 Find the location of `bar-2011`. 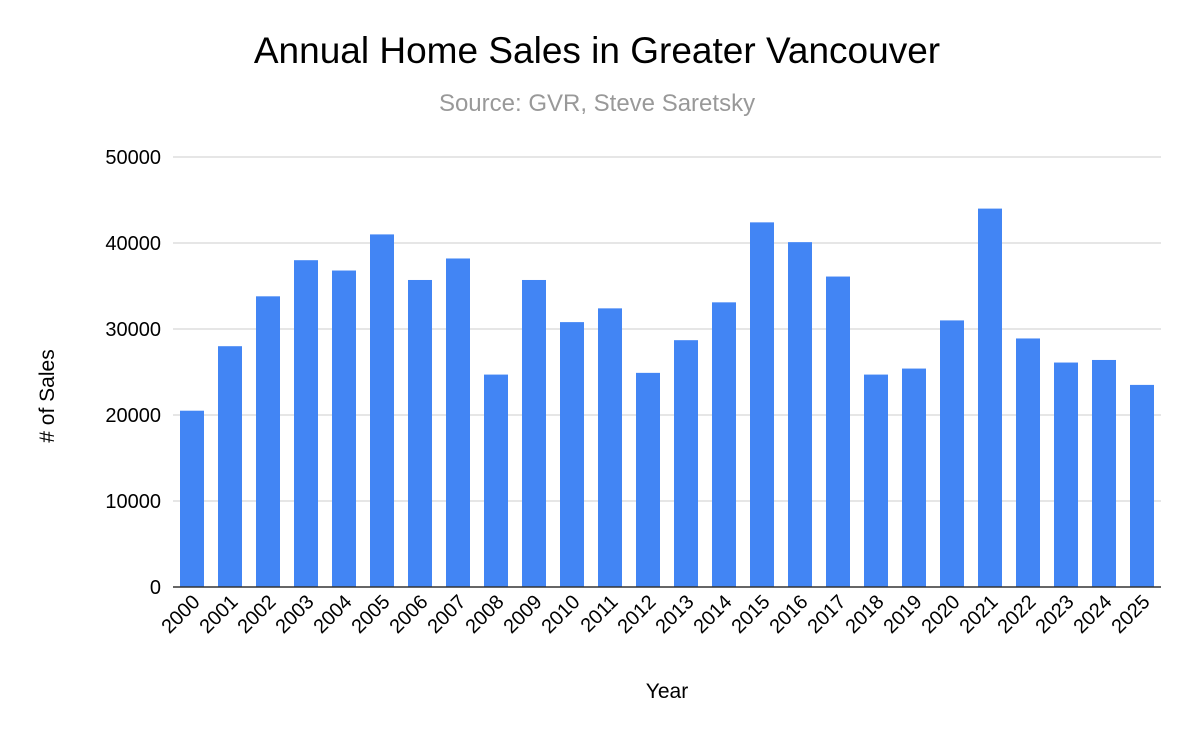

bar-2011 is located at coordinates (610, 447).